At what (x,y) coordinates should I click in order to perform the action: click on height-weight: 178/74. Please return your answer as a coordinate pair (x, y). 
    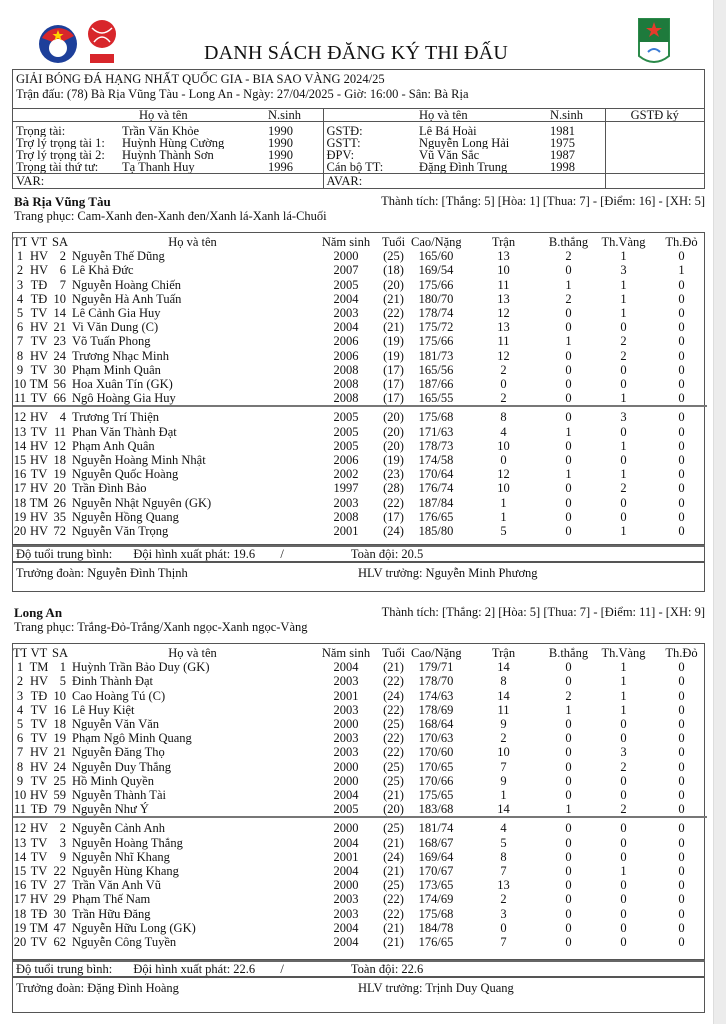
    Looking at the image, I should click on (436, 313).